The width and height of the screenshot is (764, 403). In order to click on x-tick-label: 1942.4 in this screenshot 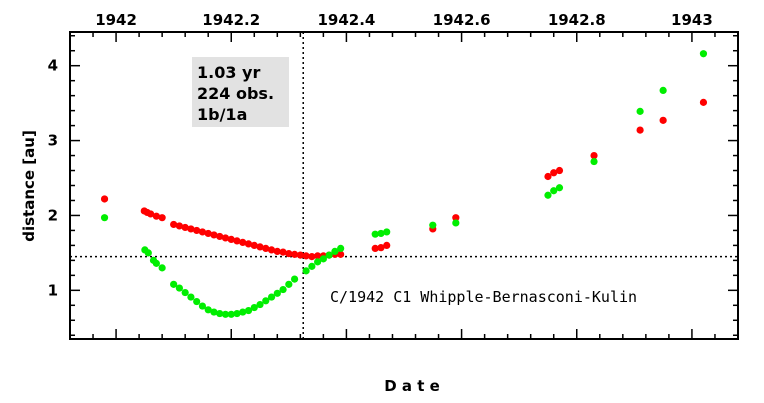, I will do `click(346, 20)`.